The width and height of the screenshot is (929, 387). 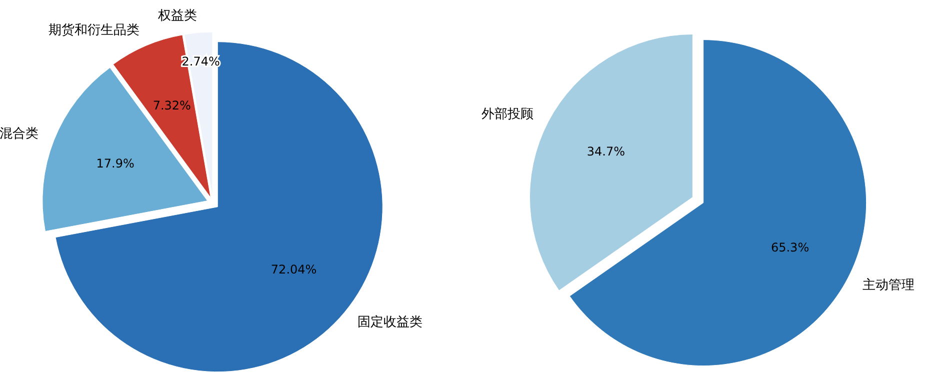 I want to click on data-label: 65.3%, so click(x=790, y=247).